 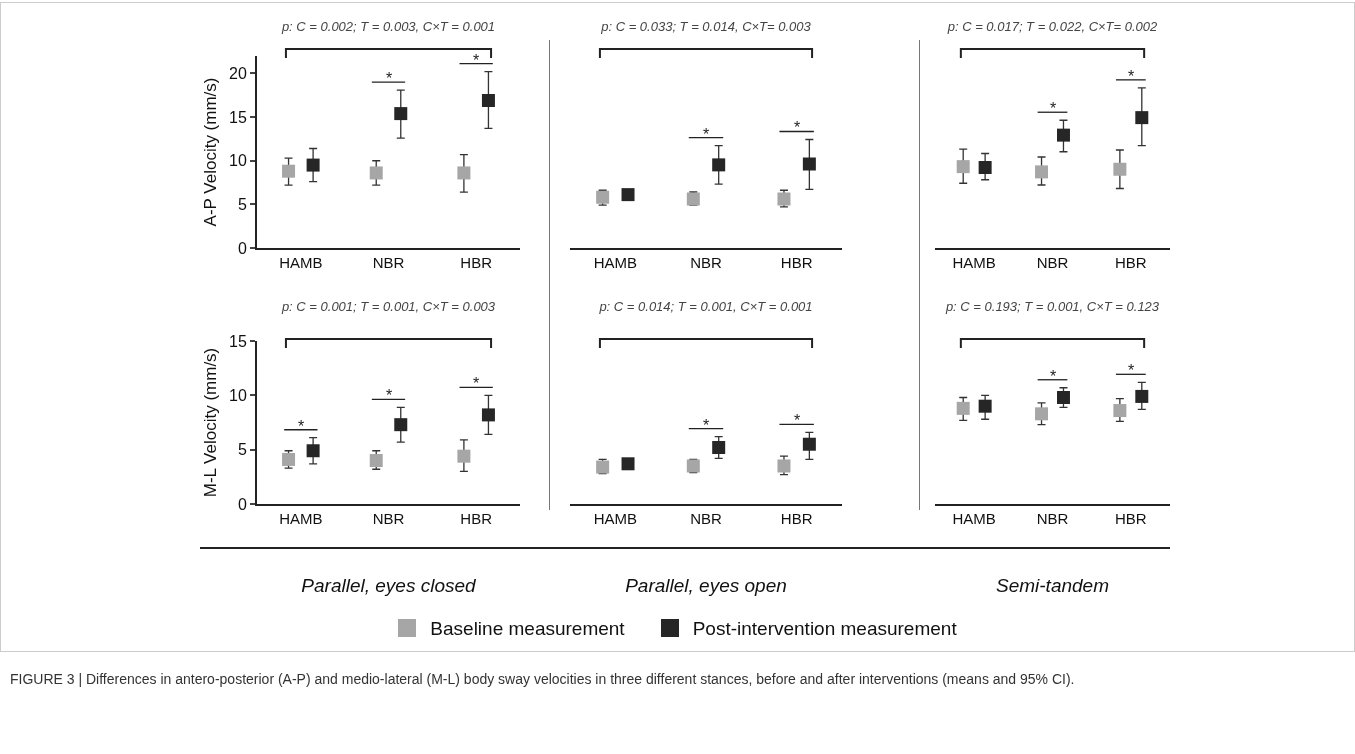 What do you see at coordinates (388, 586) in the screenshot?
I see `x-axis-title: Parallel, eyes closed` at bounding box center [388, 586].